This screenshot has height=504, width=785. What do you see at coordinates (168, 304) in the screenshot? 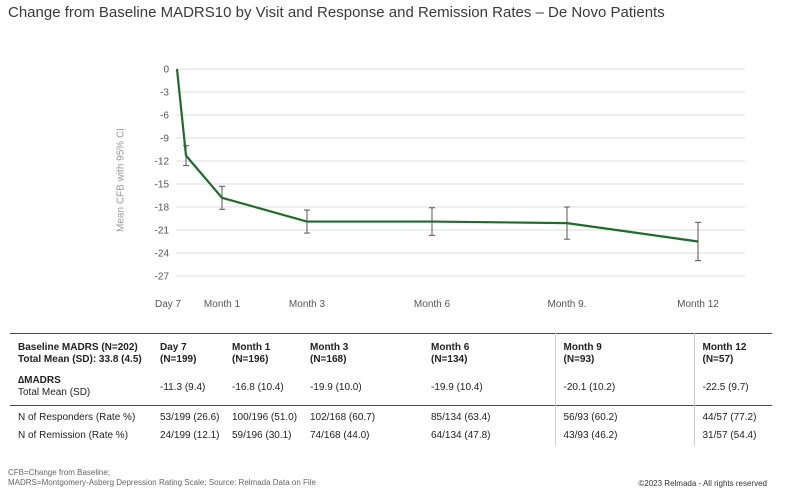
I see `x-tick-label: Day 7` at bounding box center [168, 304].